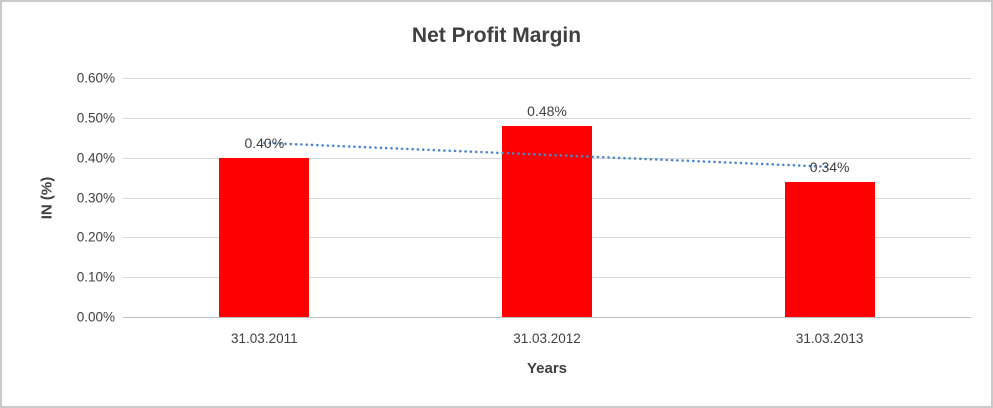 The width and height of the screenshot is (993, 408). What do you see at coordinates (95, 158) in the screenshot?
I see `y-tick-label: 0.40%` at bounding box center [95, 158].